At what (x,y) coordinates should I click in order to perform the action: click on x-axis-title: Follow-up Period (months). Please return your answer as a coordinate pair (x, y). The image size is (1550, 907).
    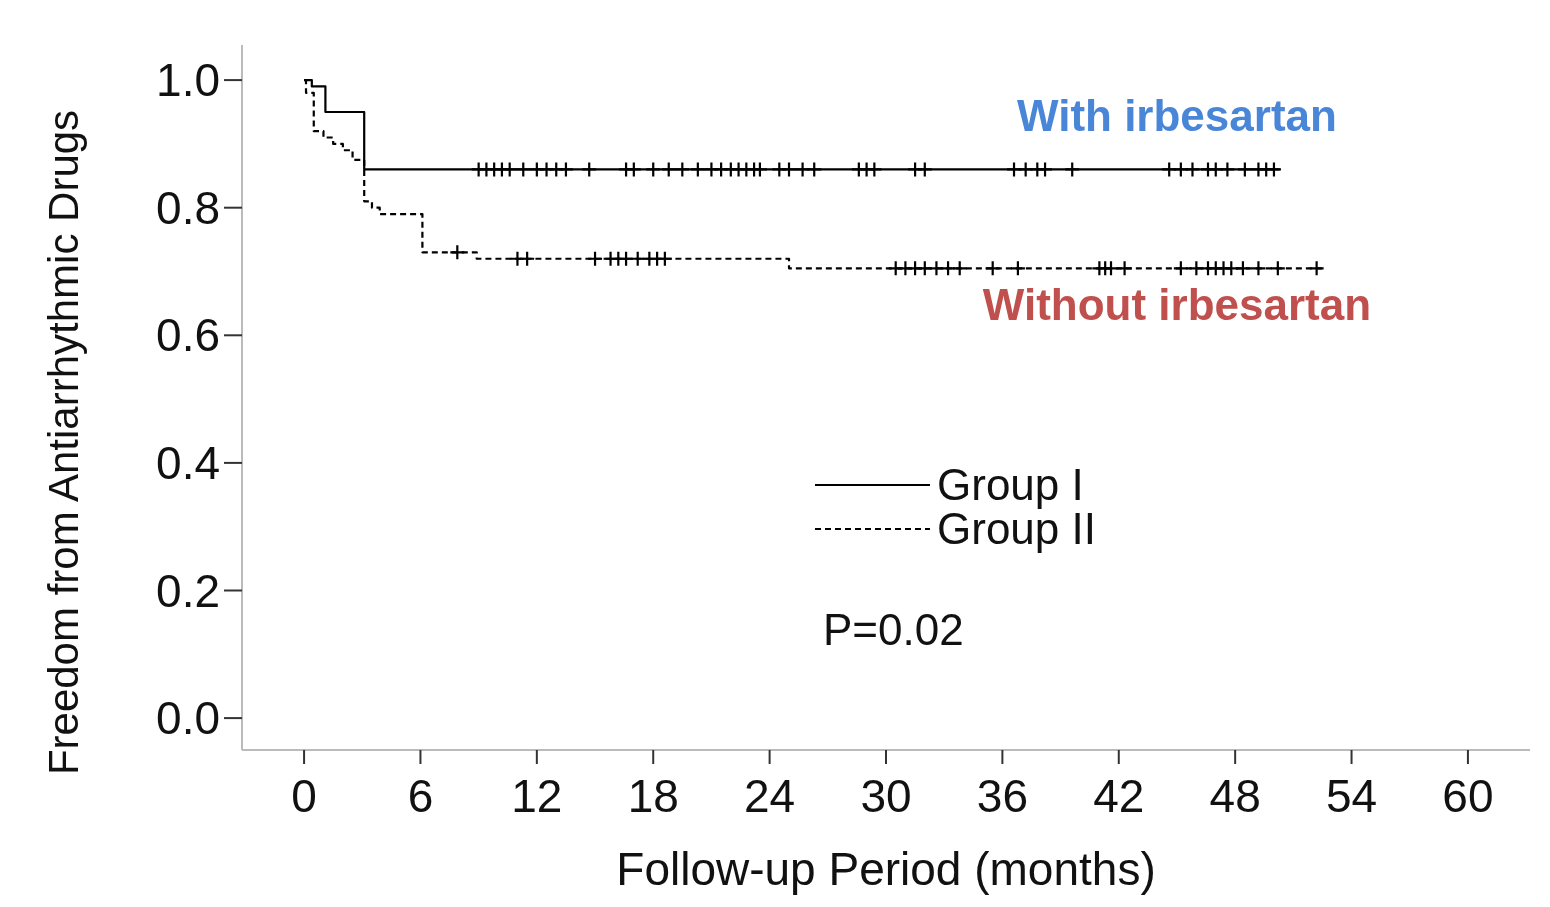
    Looking at the image, I should click on (886, 869).